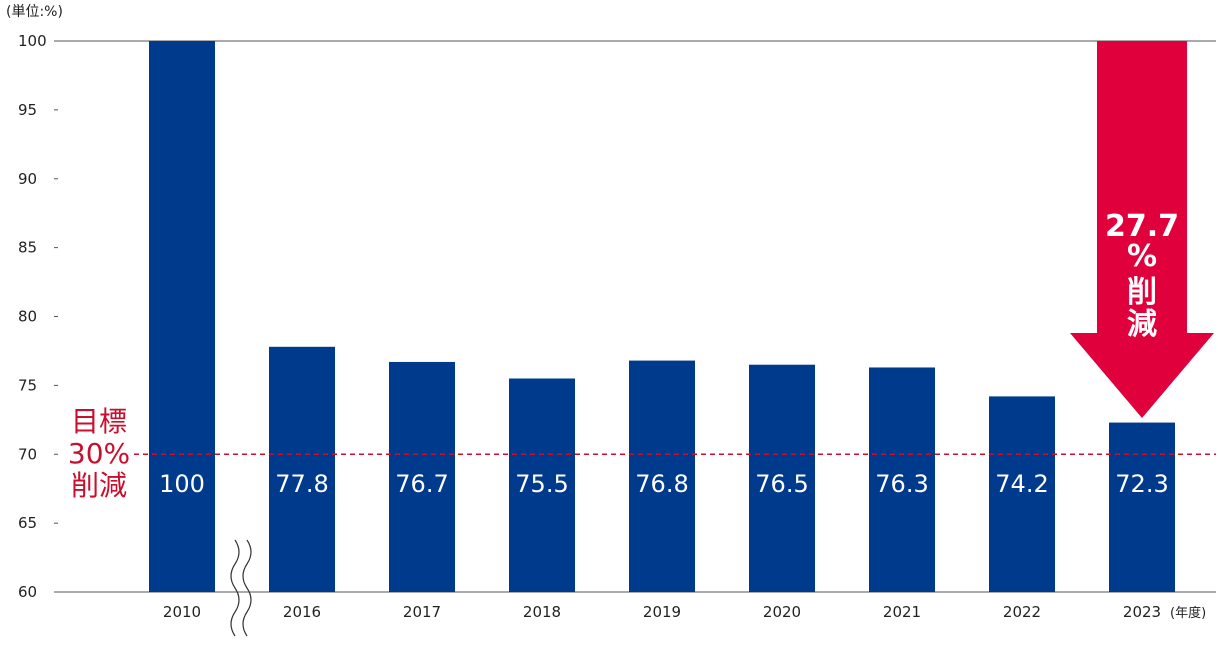 The height and width of the screenshot is (652, 1218). Describe the element at coordinates (1142, 292) in the screenshot. I see `arrow-label-line-3: 削` at that location.